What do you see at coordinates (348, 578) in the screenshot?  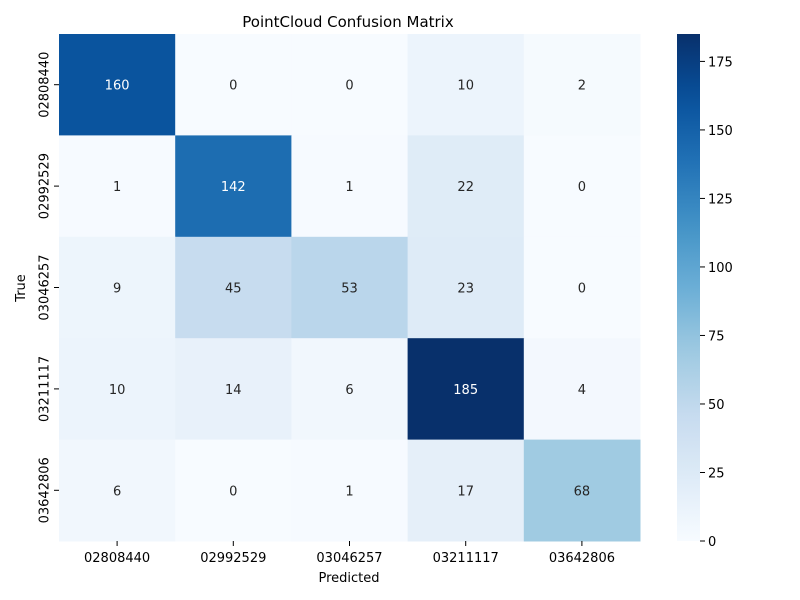 I see `x-axis-label: Predicted` at bounding box center [348, 578].